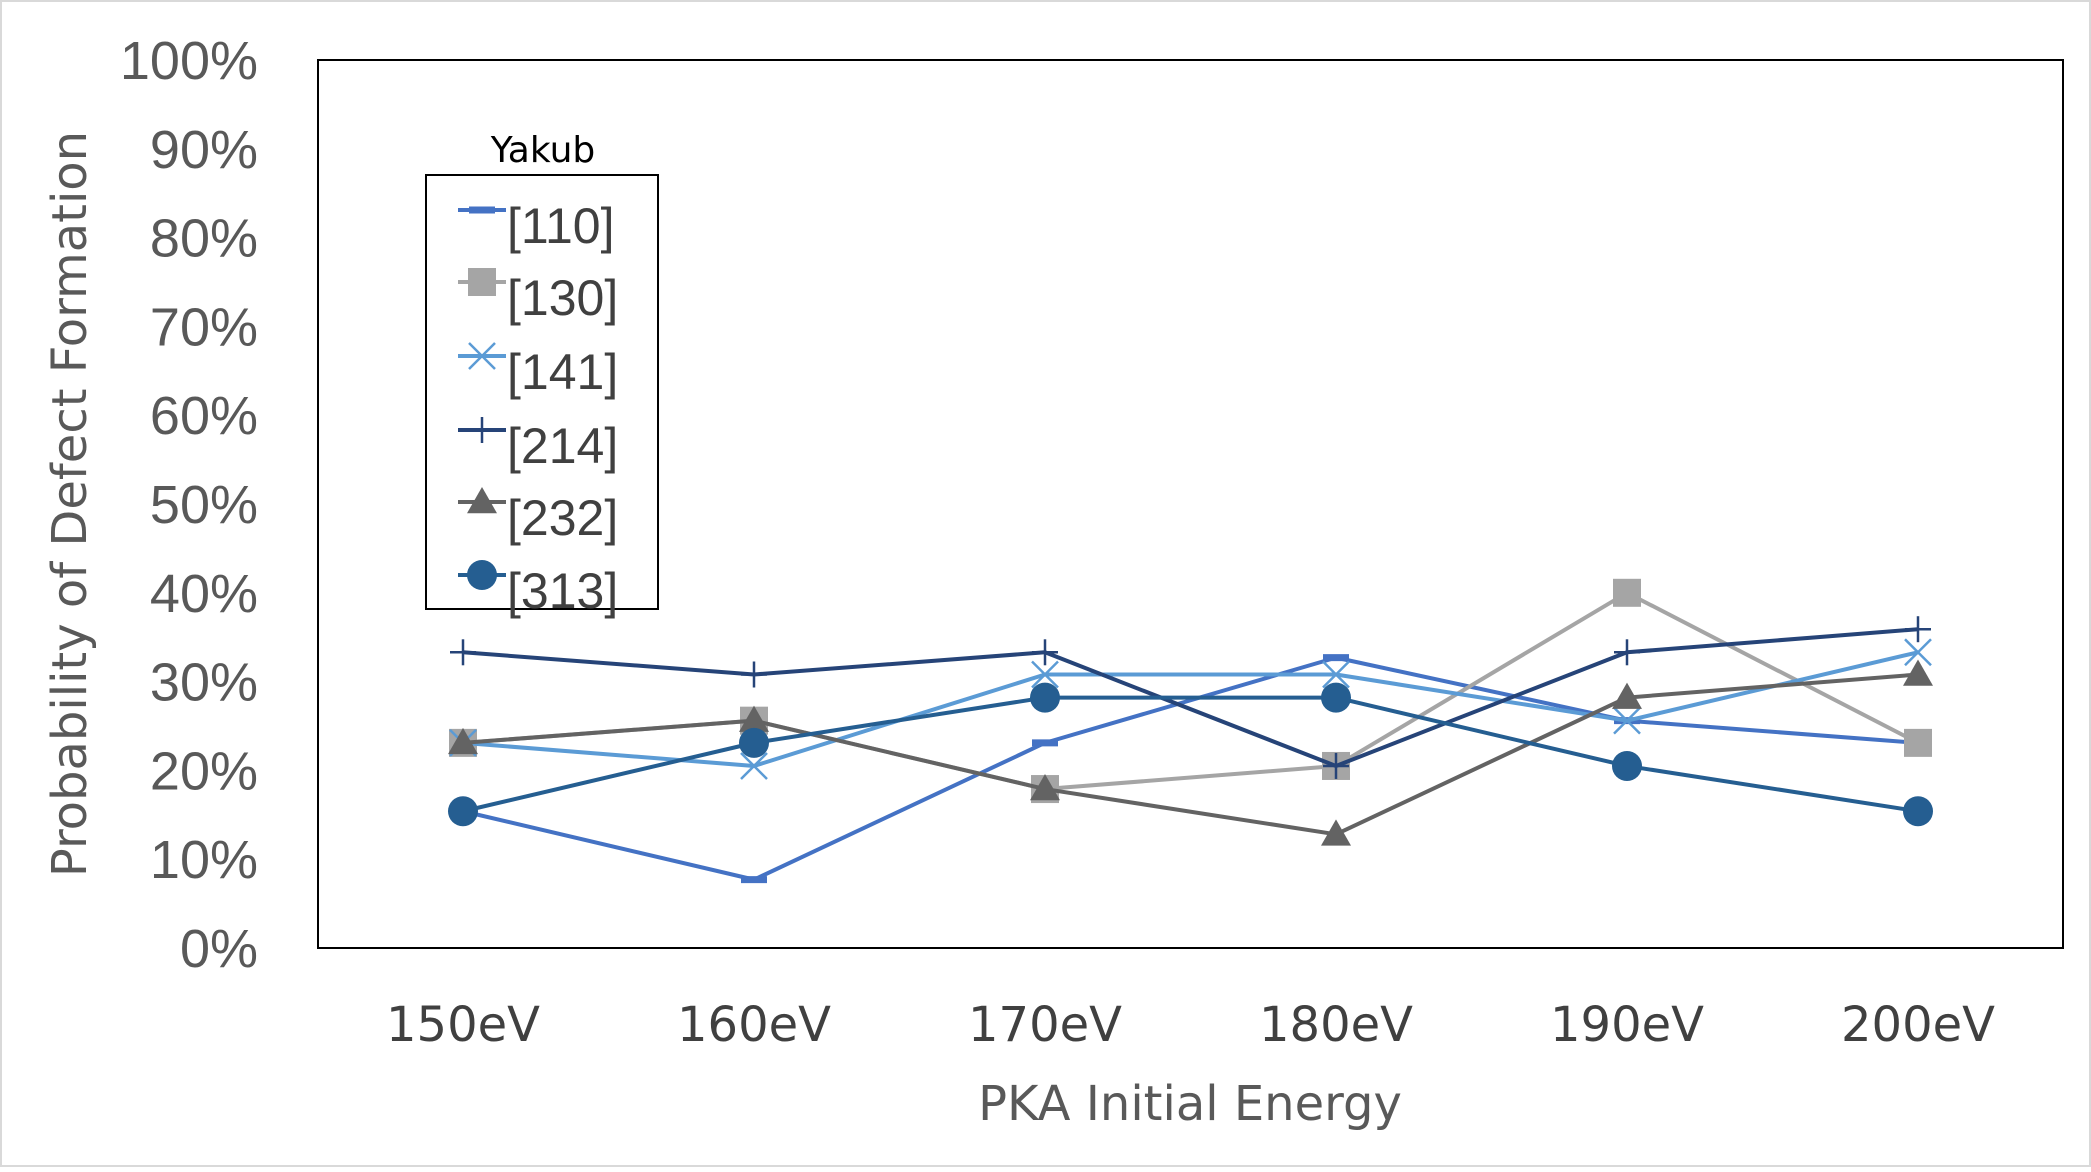 This screenshot has height=1172, width=2091. I want to click on y-tick-label: 60%, so click(204, 416).